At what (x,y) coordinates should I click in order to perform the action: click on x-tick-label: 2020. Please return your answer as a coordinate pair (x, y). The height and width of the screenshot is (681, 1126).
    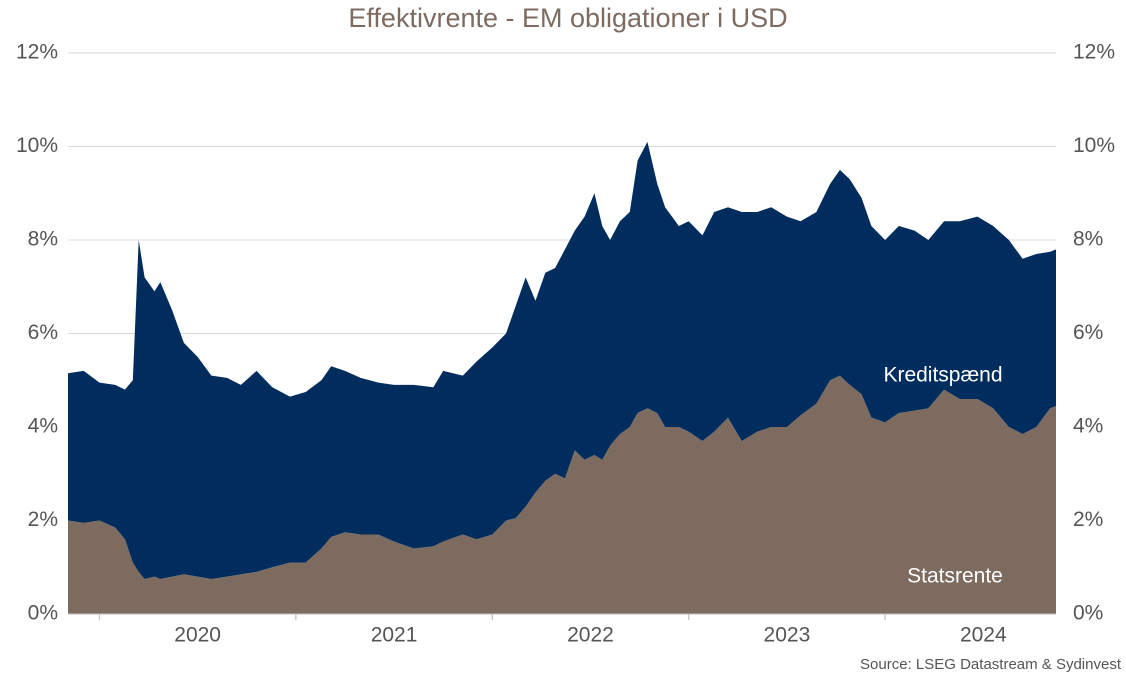
    Looking at the image, I should click on (197, 635).